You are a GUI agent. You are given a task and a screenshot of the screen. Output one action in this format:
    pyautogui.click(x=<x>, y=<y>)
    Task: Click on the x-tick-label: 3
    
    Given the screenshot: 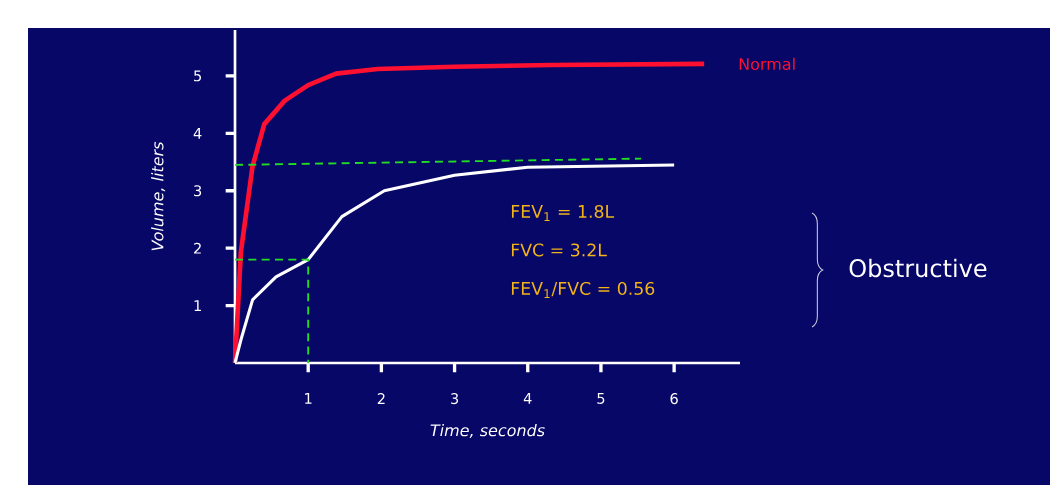 What is the action you would take?
    pyautogui.click(x=455, y=399)
    